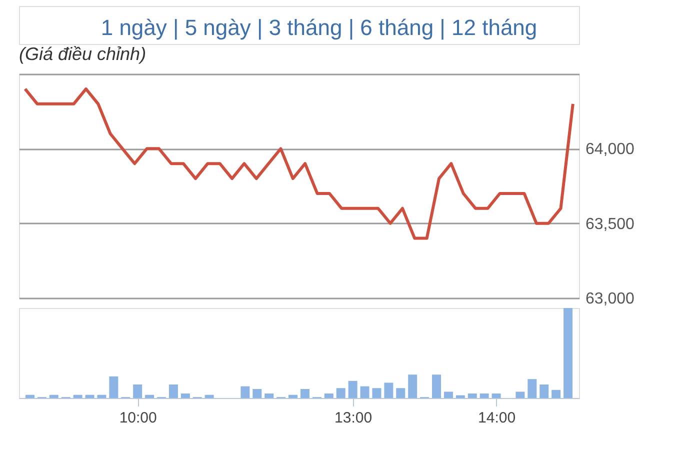 This screenshot has width=690, height=465. Describe the element at coordinates (497, 418) in the screenshot. I see `x-tick-label: 14:00` at that location.